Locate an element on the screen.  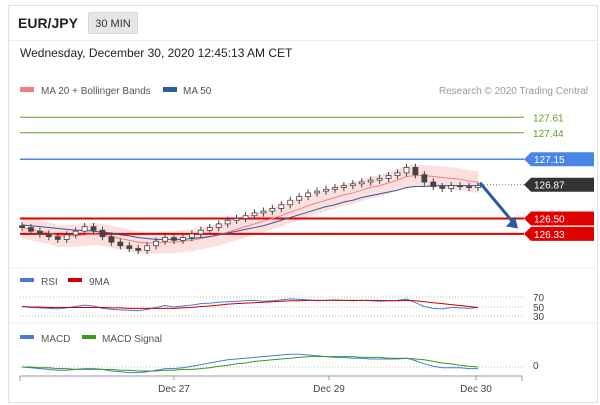
symbol-label: EUR/JPY is located at coordinates (48, 23).